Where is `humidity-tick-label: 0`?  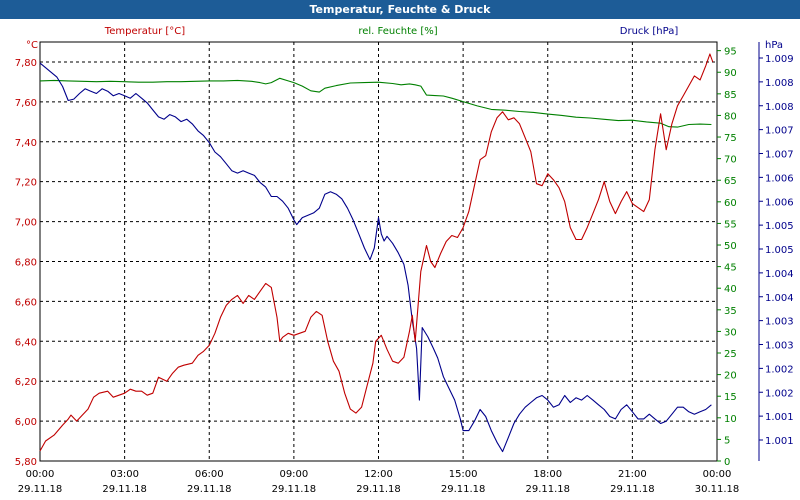 humidity-tick-label: 0 is located at coordinates (727, 462).